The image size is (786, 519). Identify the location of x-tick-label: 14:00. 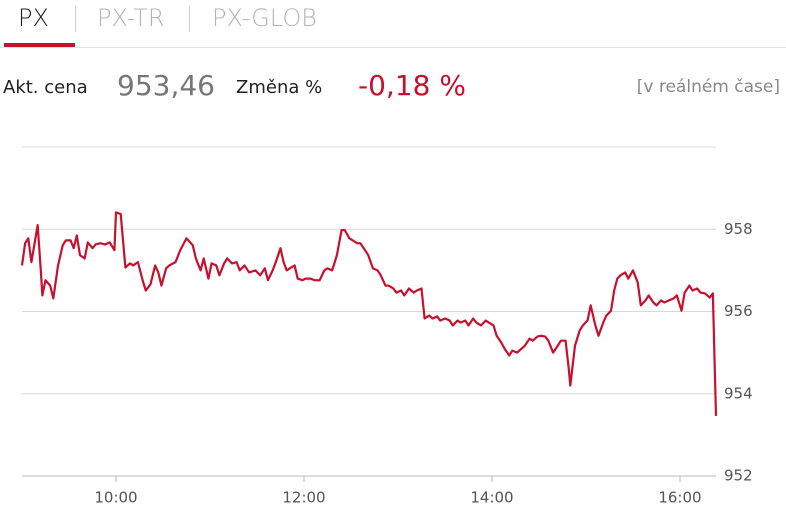
(491, 498).